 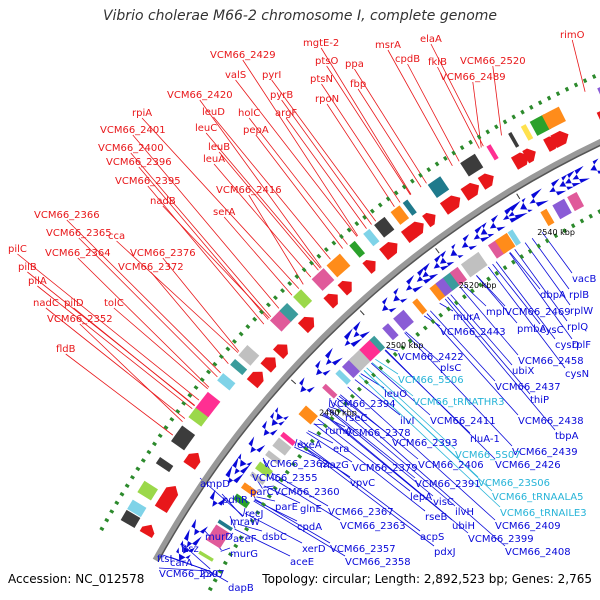 I want to click on reverse-gene-label: VCM66_2378, so click(x=378, y=433).